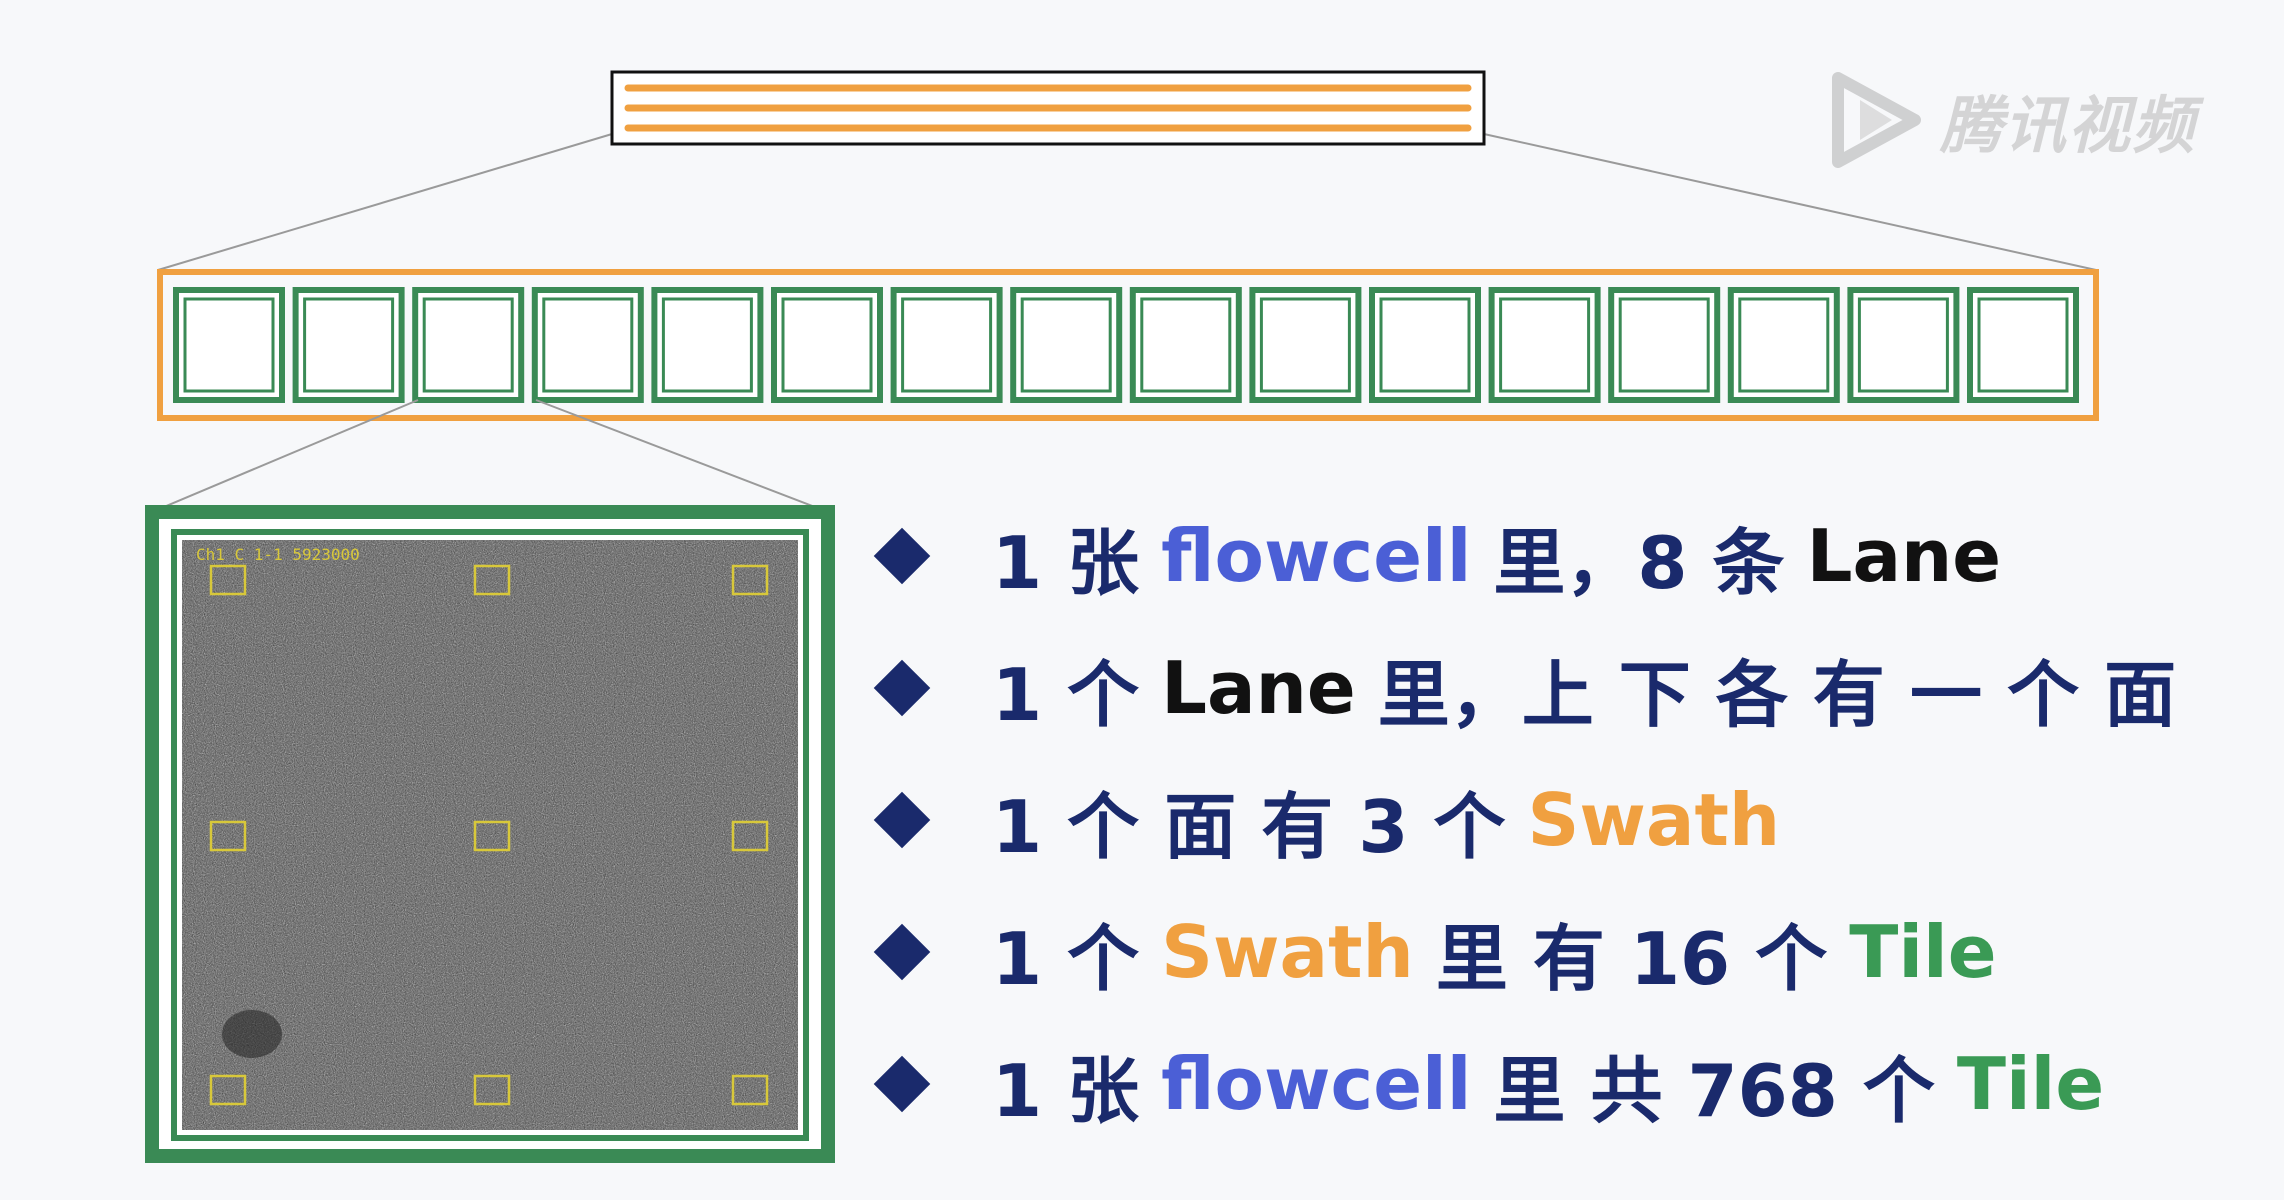 Image resolution: width=2284 pixels, height=1200 pixels. Describe the element at coordinates (285, 456) in the screenshot. I see `zoom-line-left-tile` at that location.